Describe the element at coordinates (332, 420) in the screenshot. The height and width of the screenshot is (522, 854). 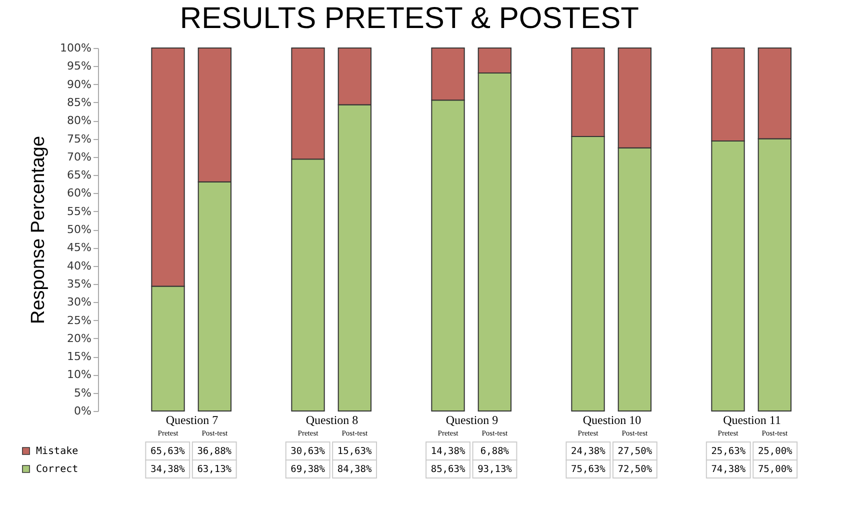
I see `text: Question 8` at that location.